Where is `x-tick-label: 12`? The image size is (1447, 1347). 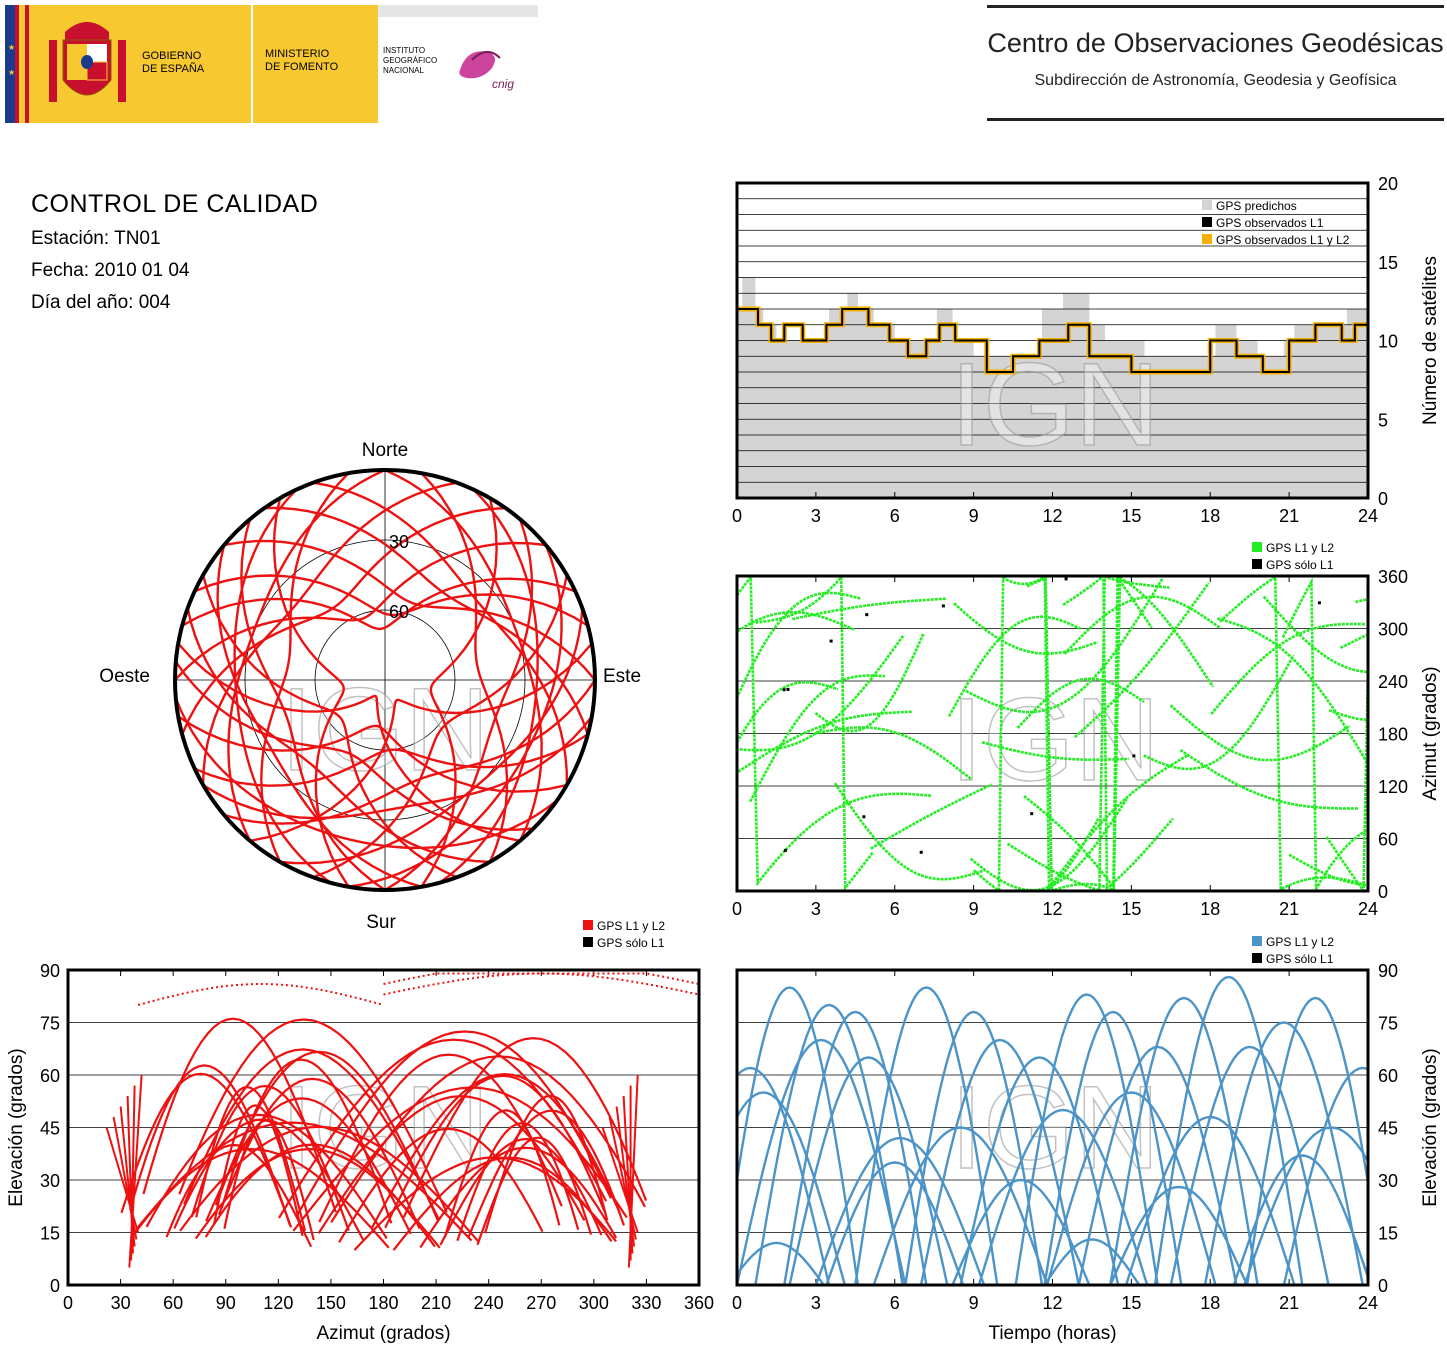
x-tick-label: 12 is located at coordinates (1052, 1303).